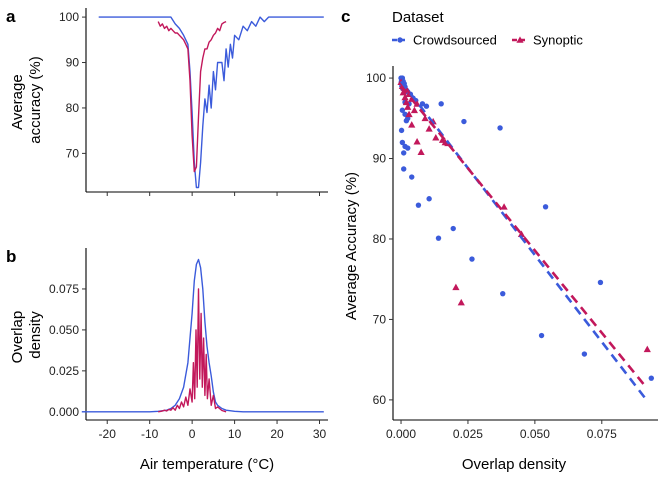 This screenshot has height=480, width=672. Describe the element at coordinates (35, 100) in the screenshot. I see `panel-a-ylabel-line-2: accuracy (%)` at that location.